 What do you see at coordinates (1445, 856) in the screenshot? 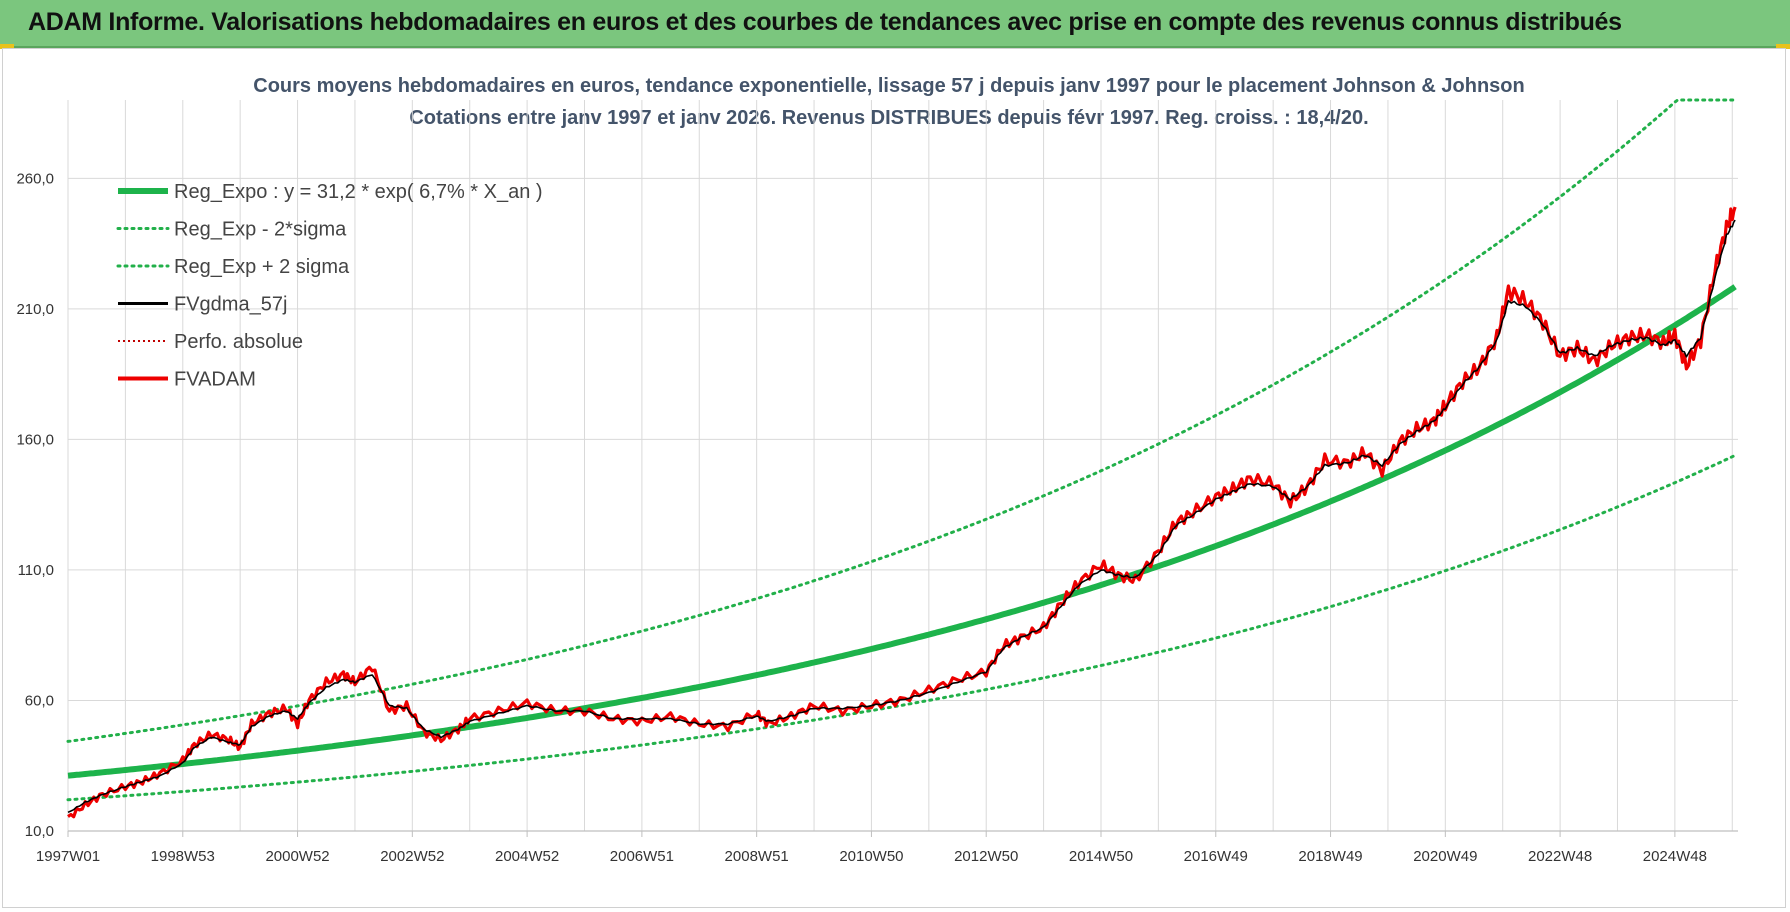
I see `x-tick-label: 2020W49` at bounding box center [1445, 856].